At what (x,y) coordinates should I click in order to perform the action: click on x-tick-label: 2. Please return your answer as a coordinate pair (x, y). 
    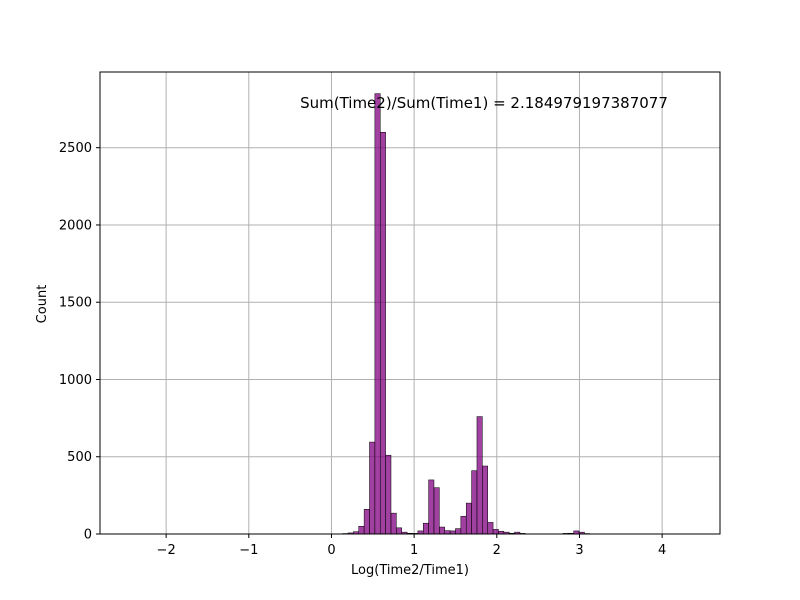
    Looking at the image, I should click on (497, 550).